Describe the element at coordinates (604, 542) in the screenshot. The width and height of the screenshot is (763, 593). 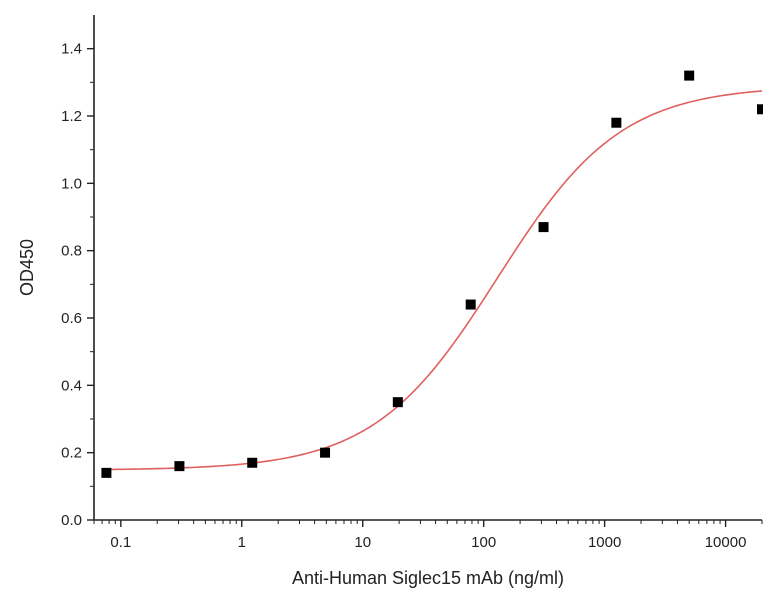
I see `x-tick-label: 1000` at that location.